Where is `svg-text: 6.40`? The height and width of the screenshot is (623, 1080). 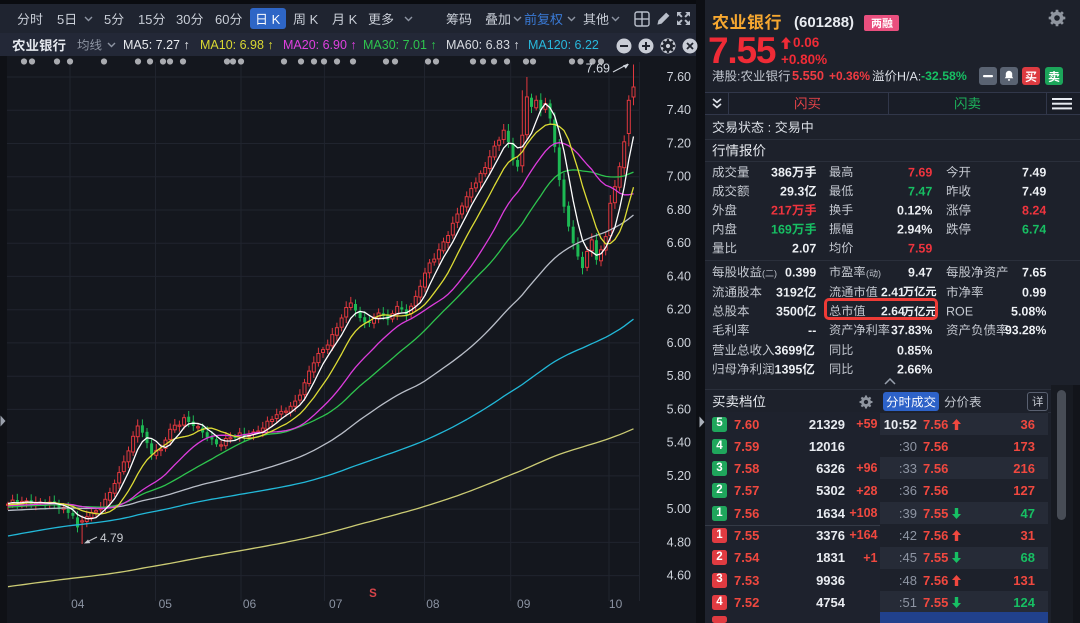 svg-text: 6.40 is located at coordinates (679, 276).